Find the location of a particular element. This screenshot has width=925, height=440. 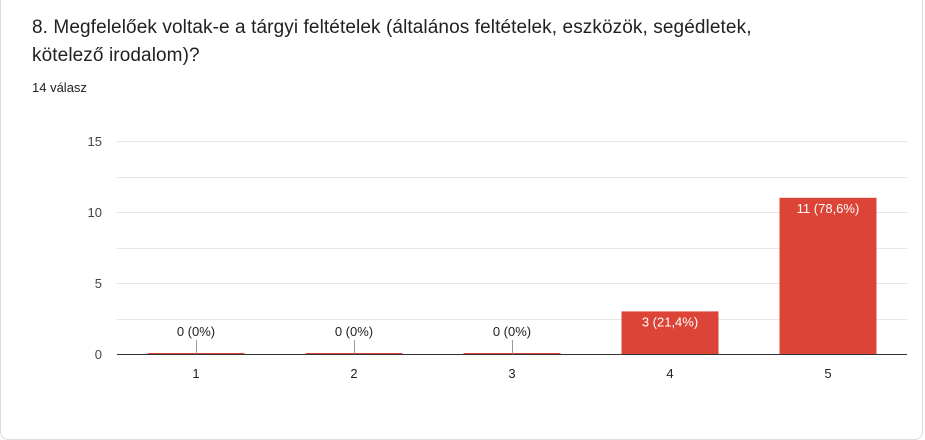

data-label: 11 (78,6%) is located at coordinates (828, 208).